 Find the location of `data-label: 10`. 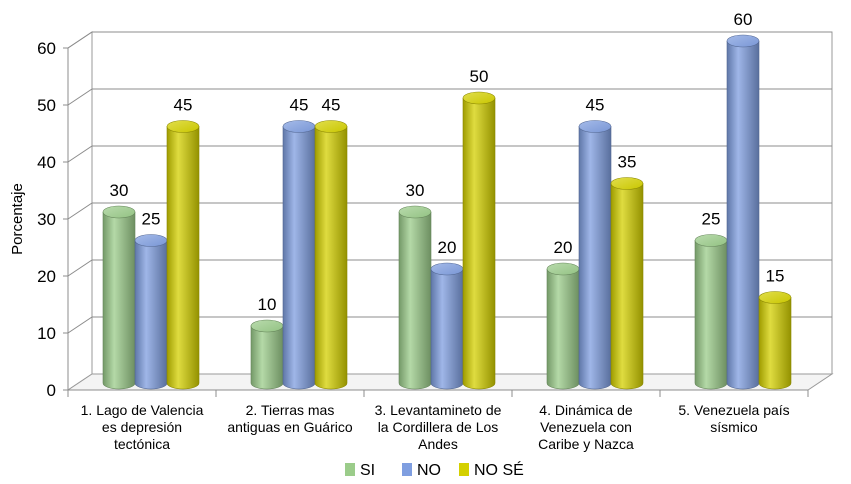

data-label: 10 is located at coordinates (267, 304).